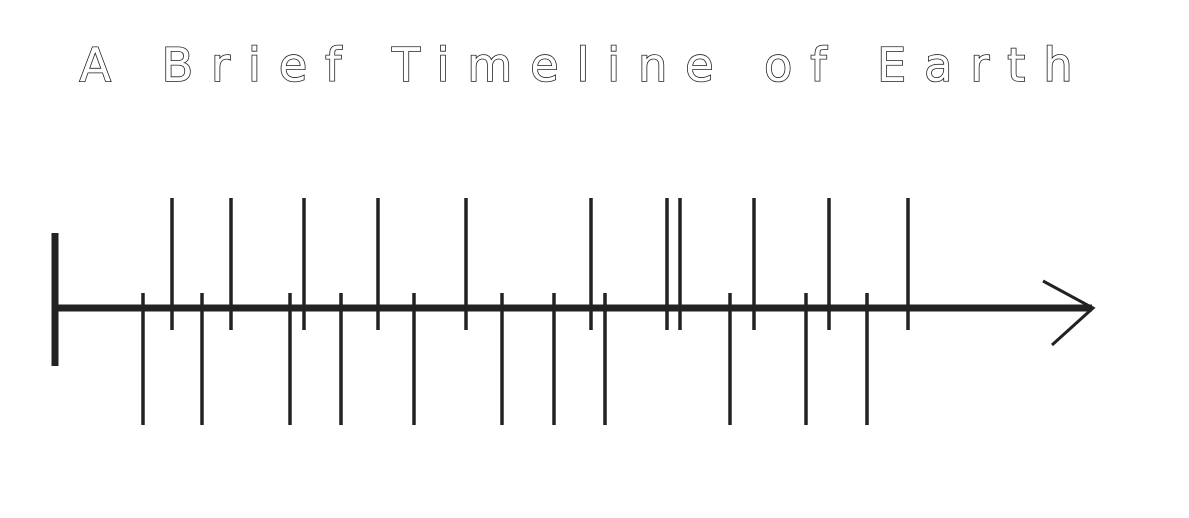  What do you see at coordinates (585, 65) in the screenshot?
I see `page-title: A Brief Timeline of Earth` at bounding box center [585, 65].